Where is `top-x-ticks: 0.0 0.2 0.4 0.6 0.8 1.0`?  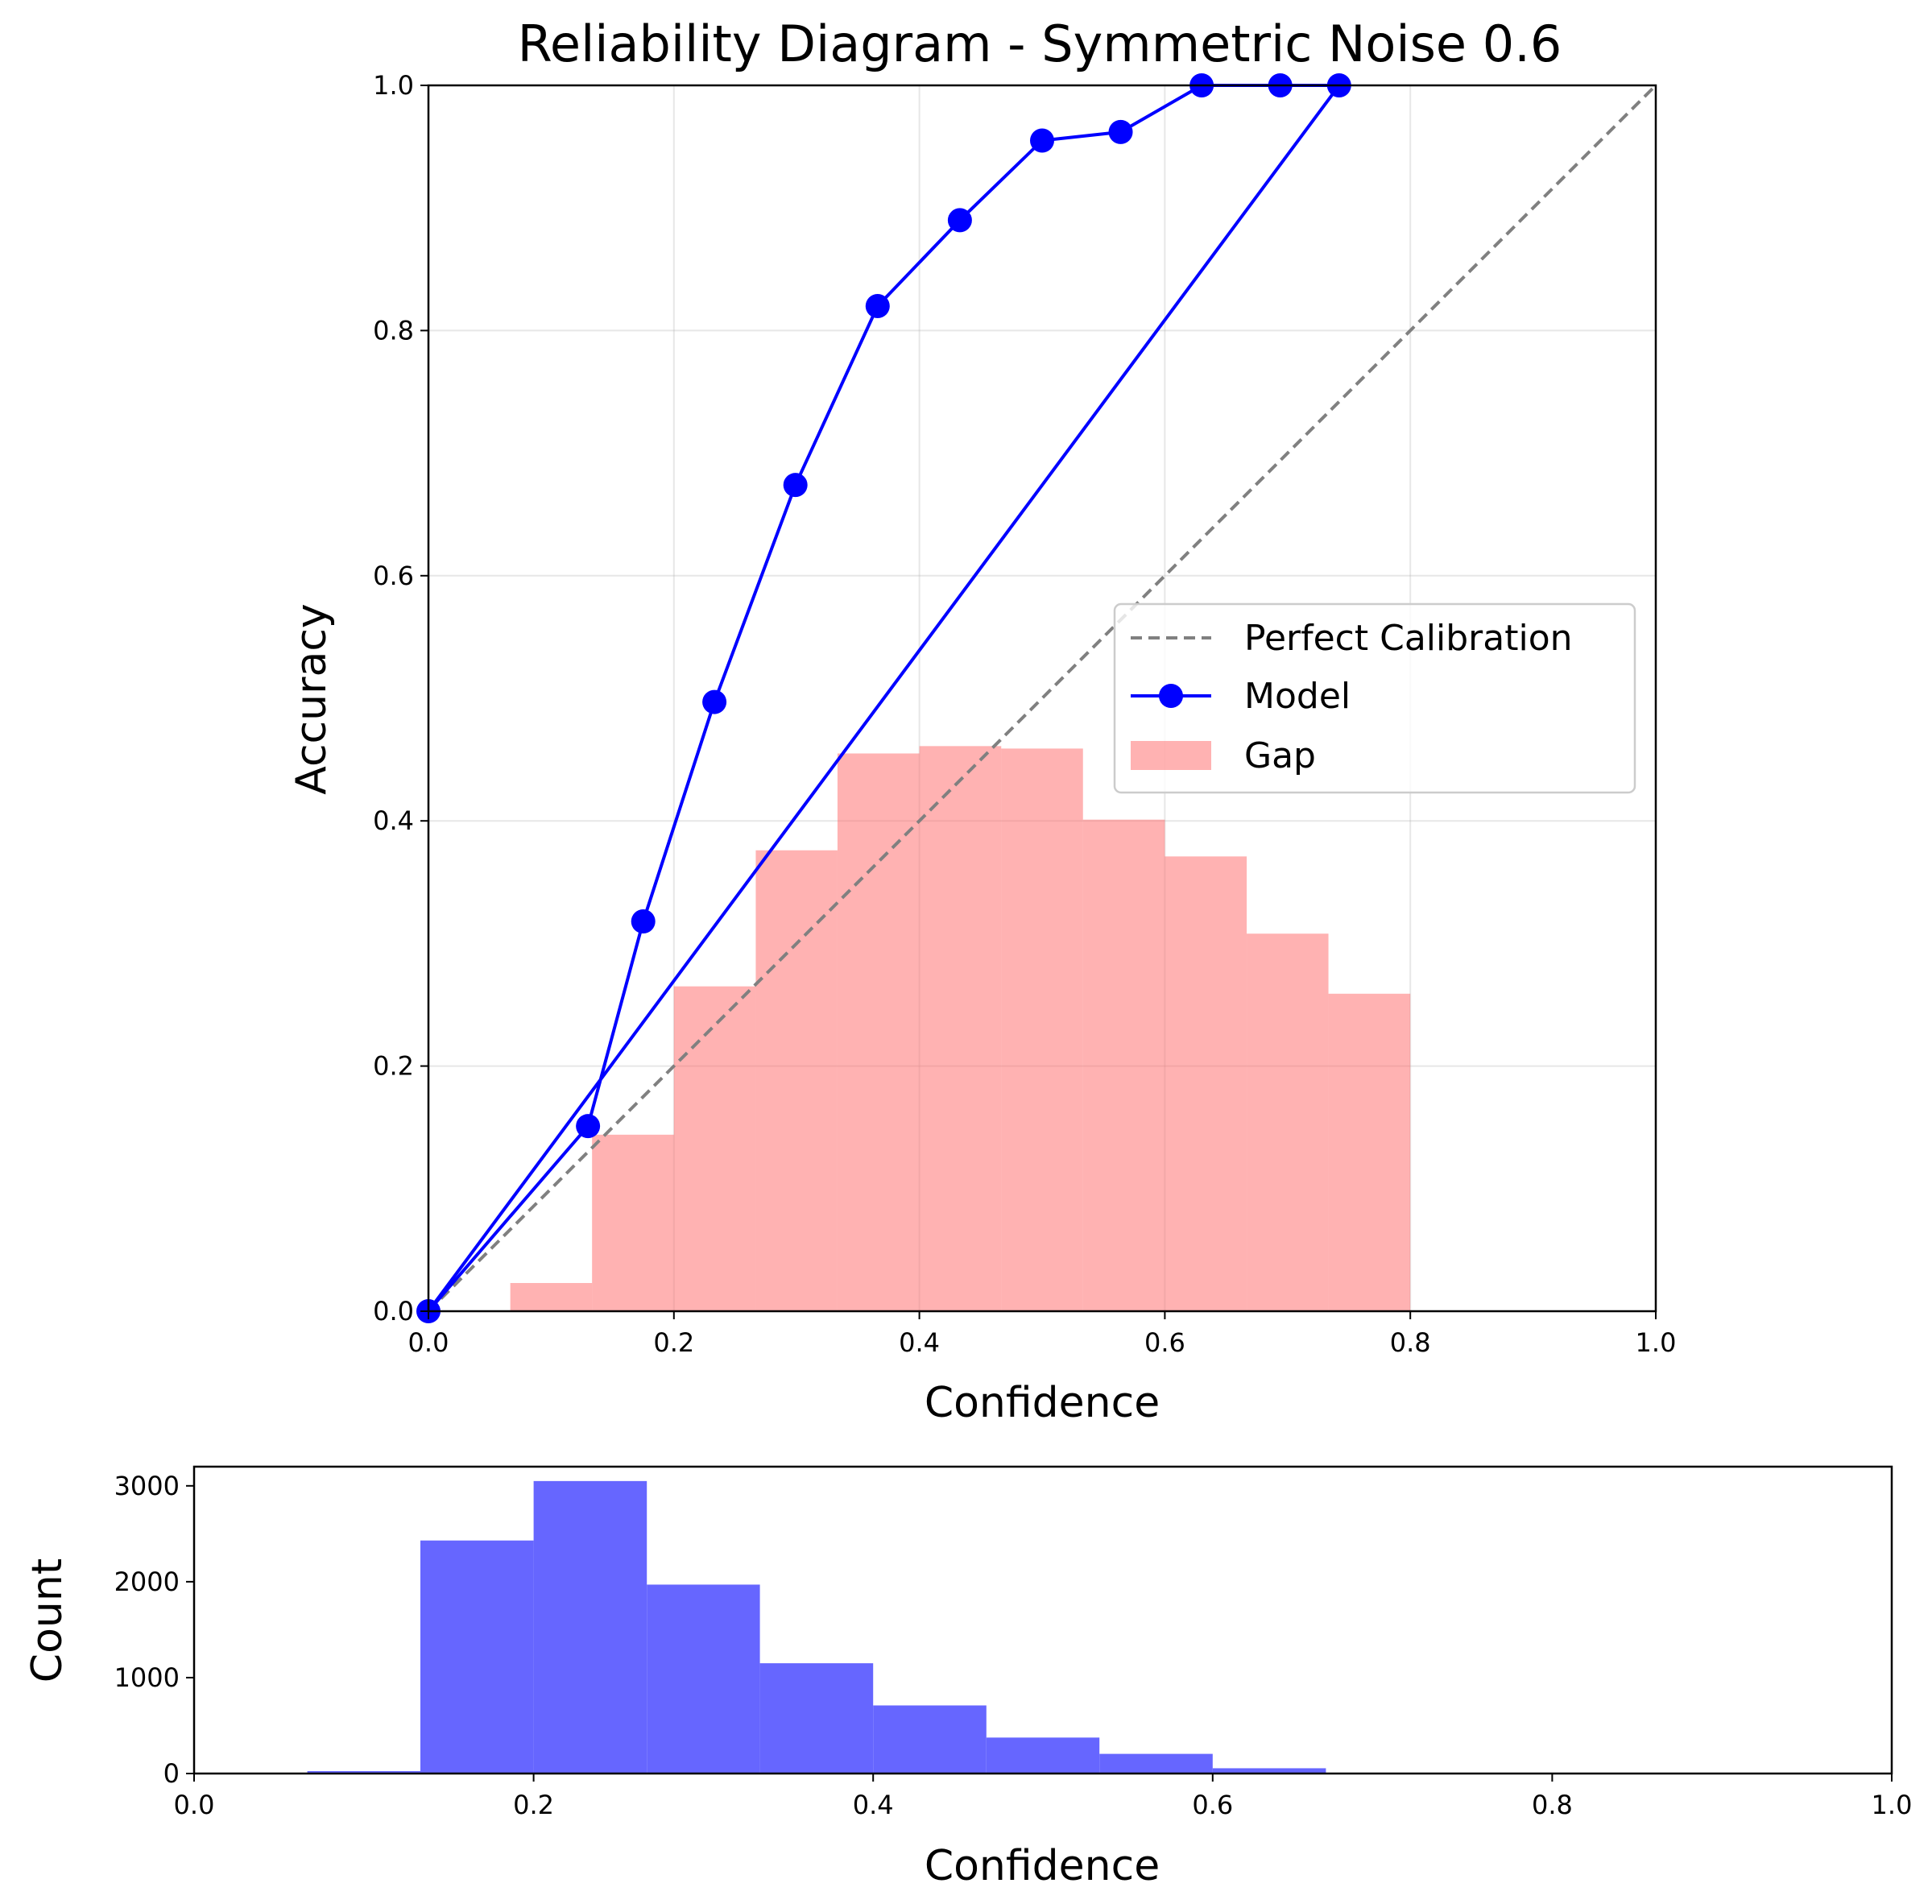
top-x-ticks: 0.0 0.2 0.4 0.6 0.8 1.0 is located at coordinates (1043, 1334).